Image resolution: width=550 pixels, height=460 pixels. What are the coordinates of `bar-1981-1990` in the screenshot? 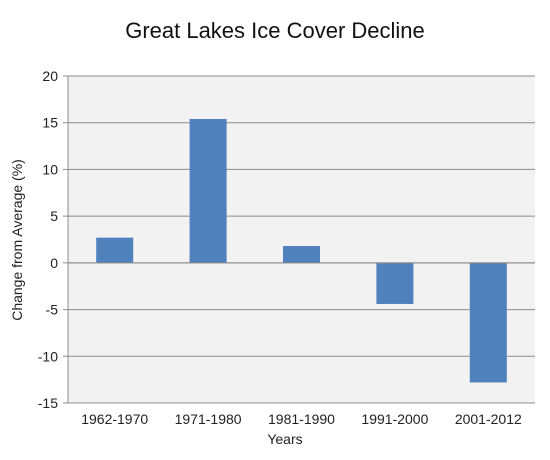 It's located at (301, 254).